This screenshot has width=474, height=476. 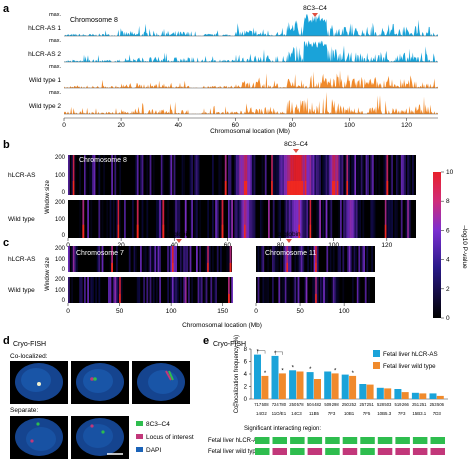 What do you see at coordinates (289, 241) in the screenshot?
I see `alpha-globin-marker` at bounding box center [289, 241].